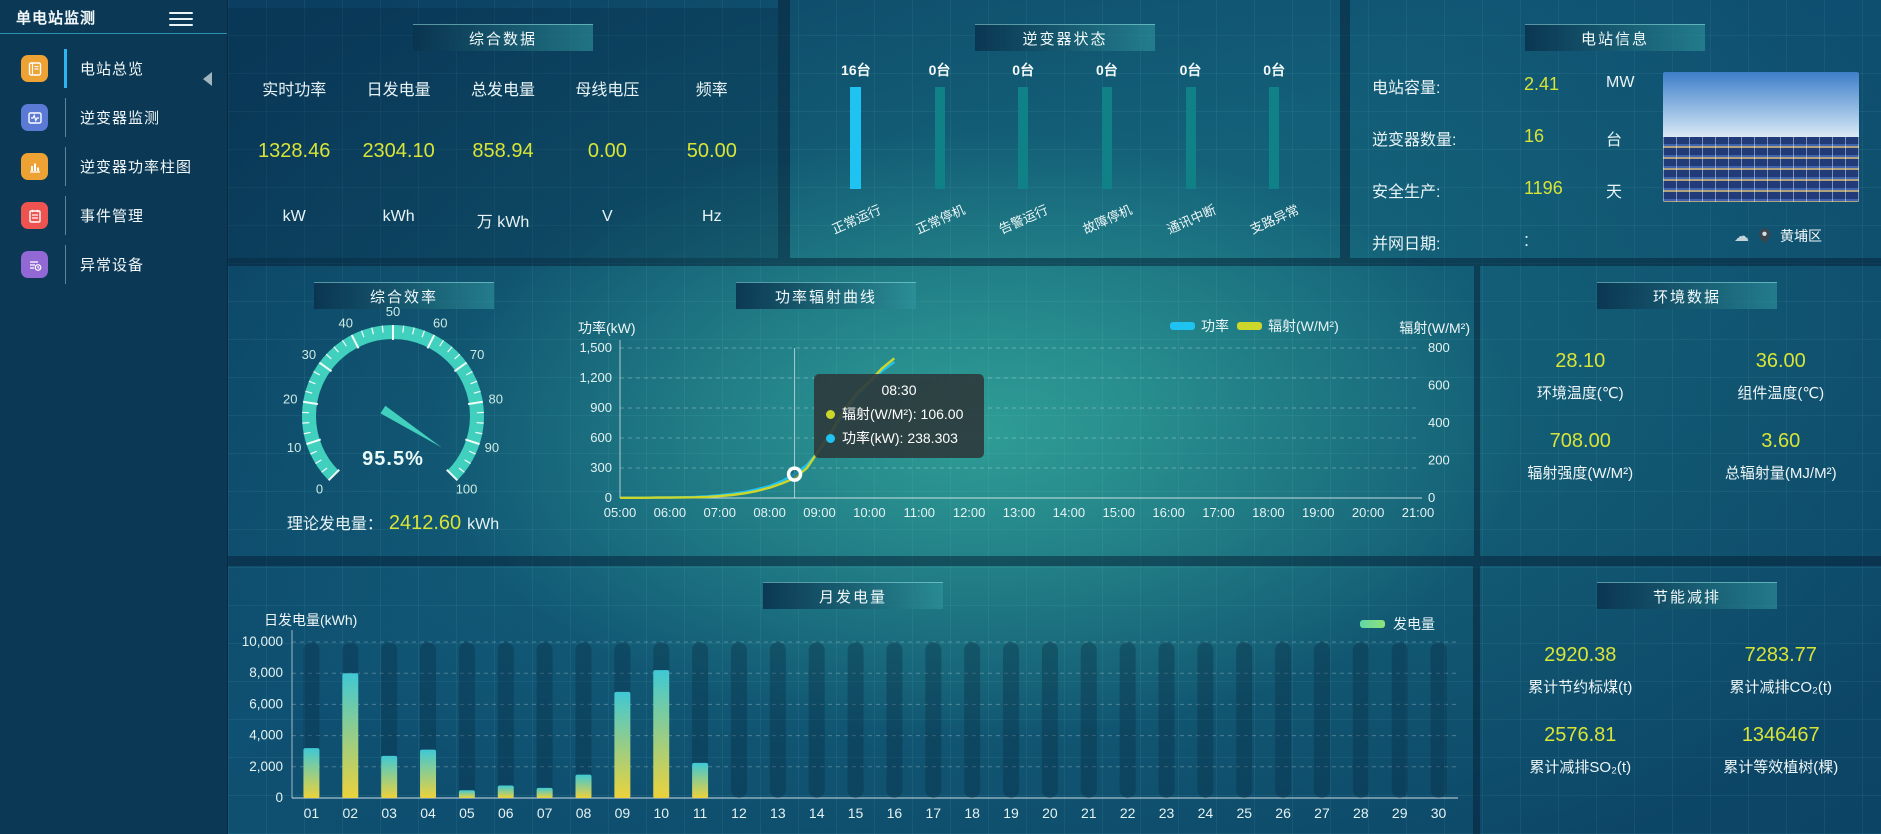 This screenshot has height=834, width=1881. I want to click on metric-unit: kWh, so click(398, 216).